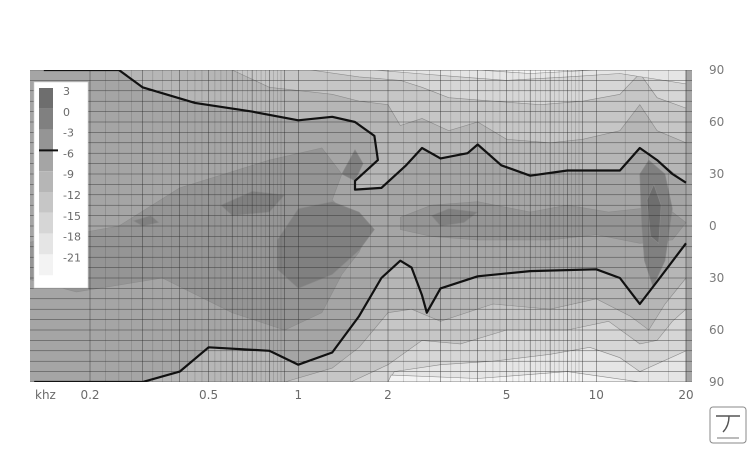 This screenshot has width=755, height=457. What do you see at coordinates (253, 203) in the screenshot?
I see `region-0-spot` at bounding box center [253, 203].